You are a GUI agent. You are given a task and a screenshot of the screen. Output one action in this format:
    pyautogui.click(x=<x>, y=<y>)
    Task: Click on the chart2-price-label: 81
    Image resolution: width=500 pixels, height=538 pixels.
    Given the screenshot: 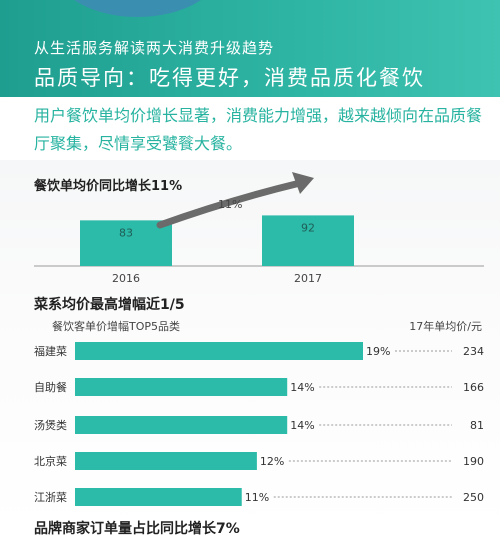 What is the action you would take?
    pyautogui.click(x=477, y=425)
    